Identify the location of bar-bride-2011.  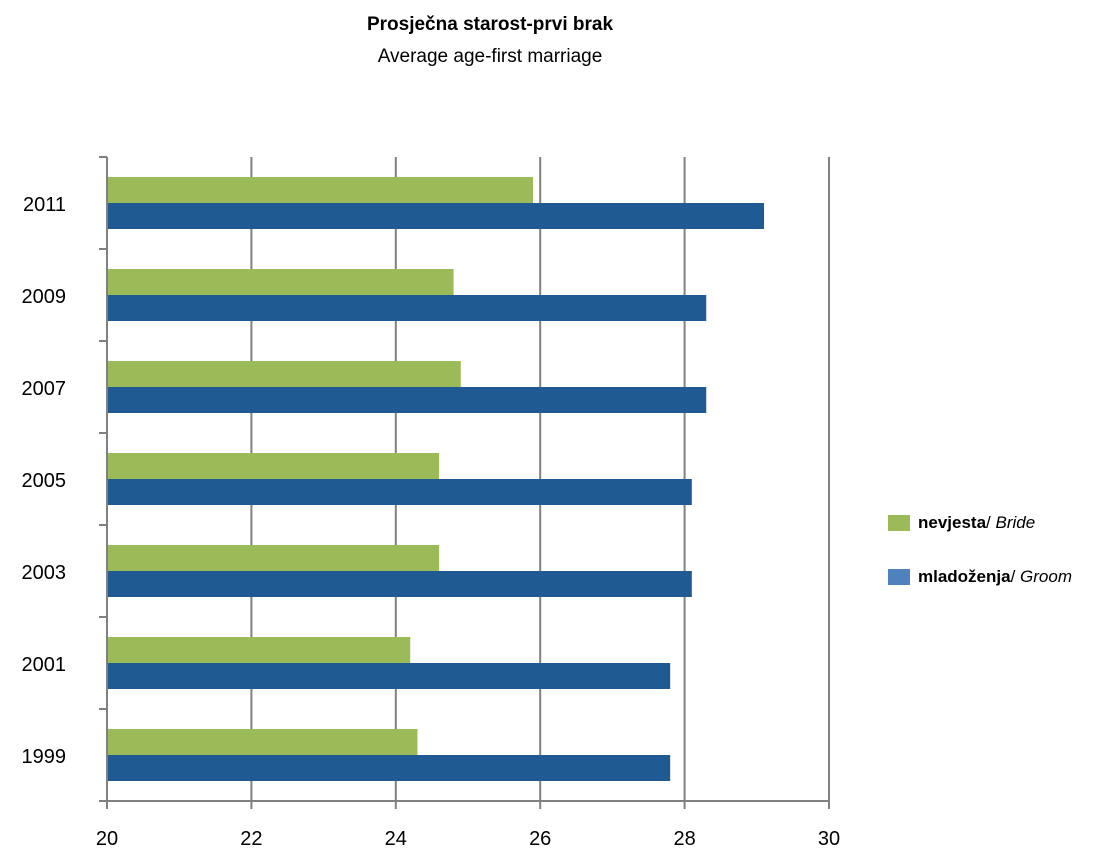
(320, 190).